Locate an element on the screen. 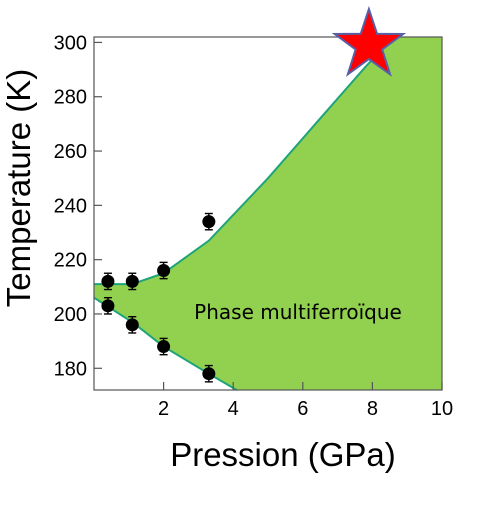  data-points-layer is located at coordinates (158, 297).